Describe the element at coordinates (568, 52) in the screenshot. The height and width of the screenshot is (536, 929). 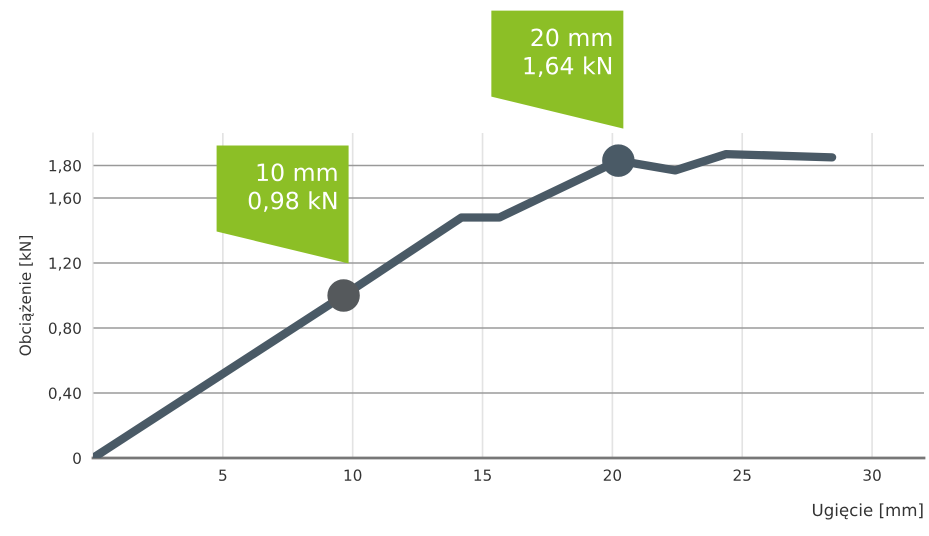
I see `text: 20 mm 1,64 kN` at that location.